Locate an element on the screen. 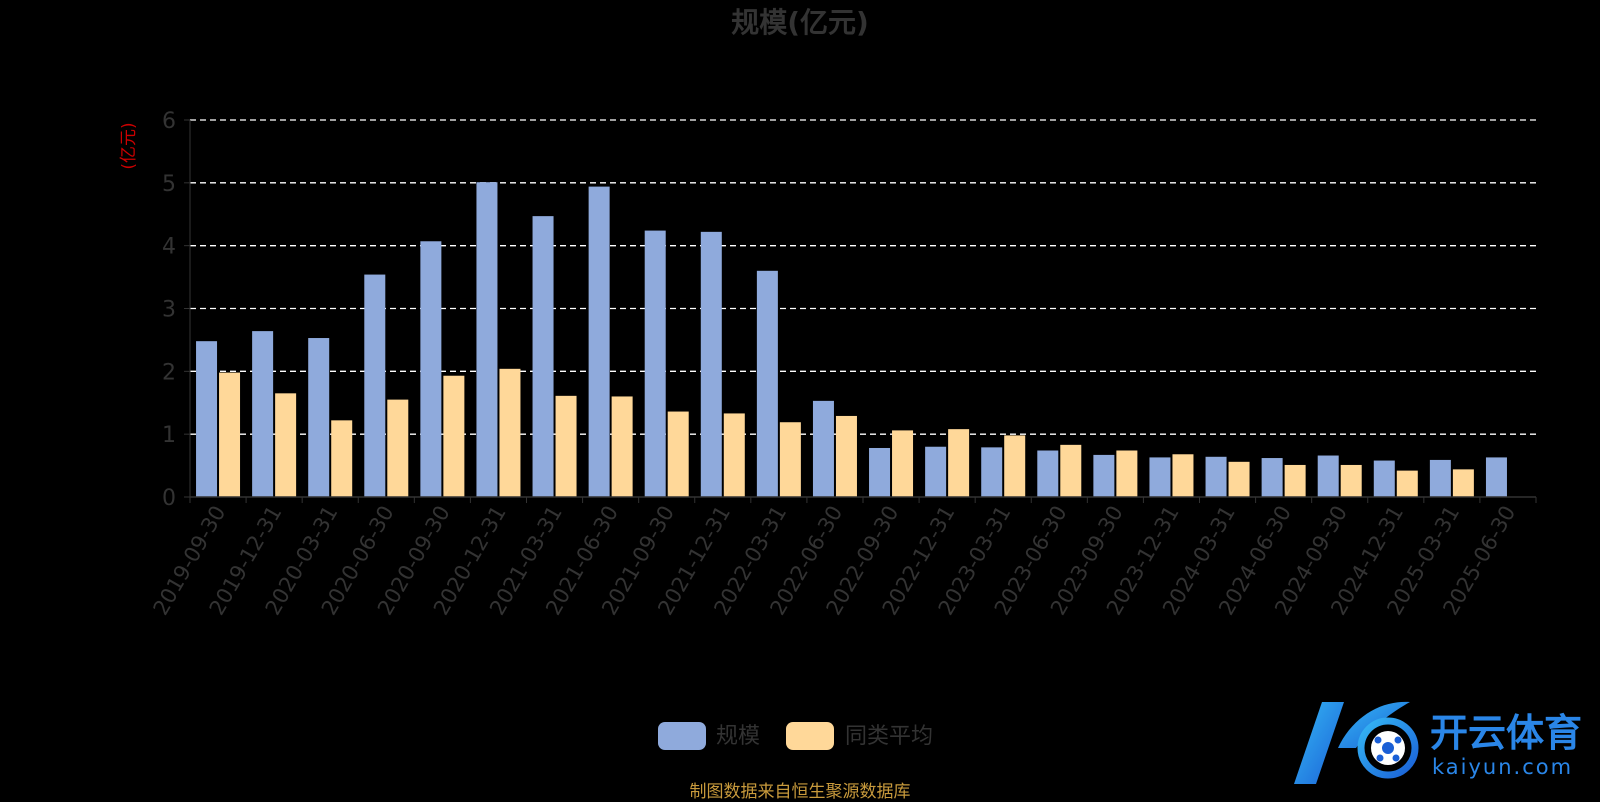 Image resolution: width=1600 pixels, height=802 pixels. y-tick-label: 6 is located at coordinates (169, 121).